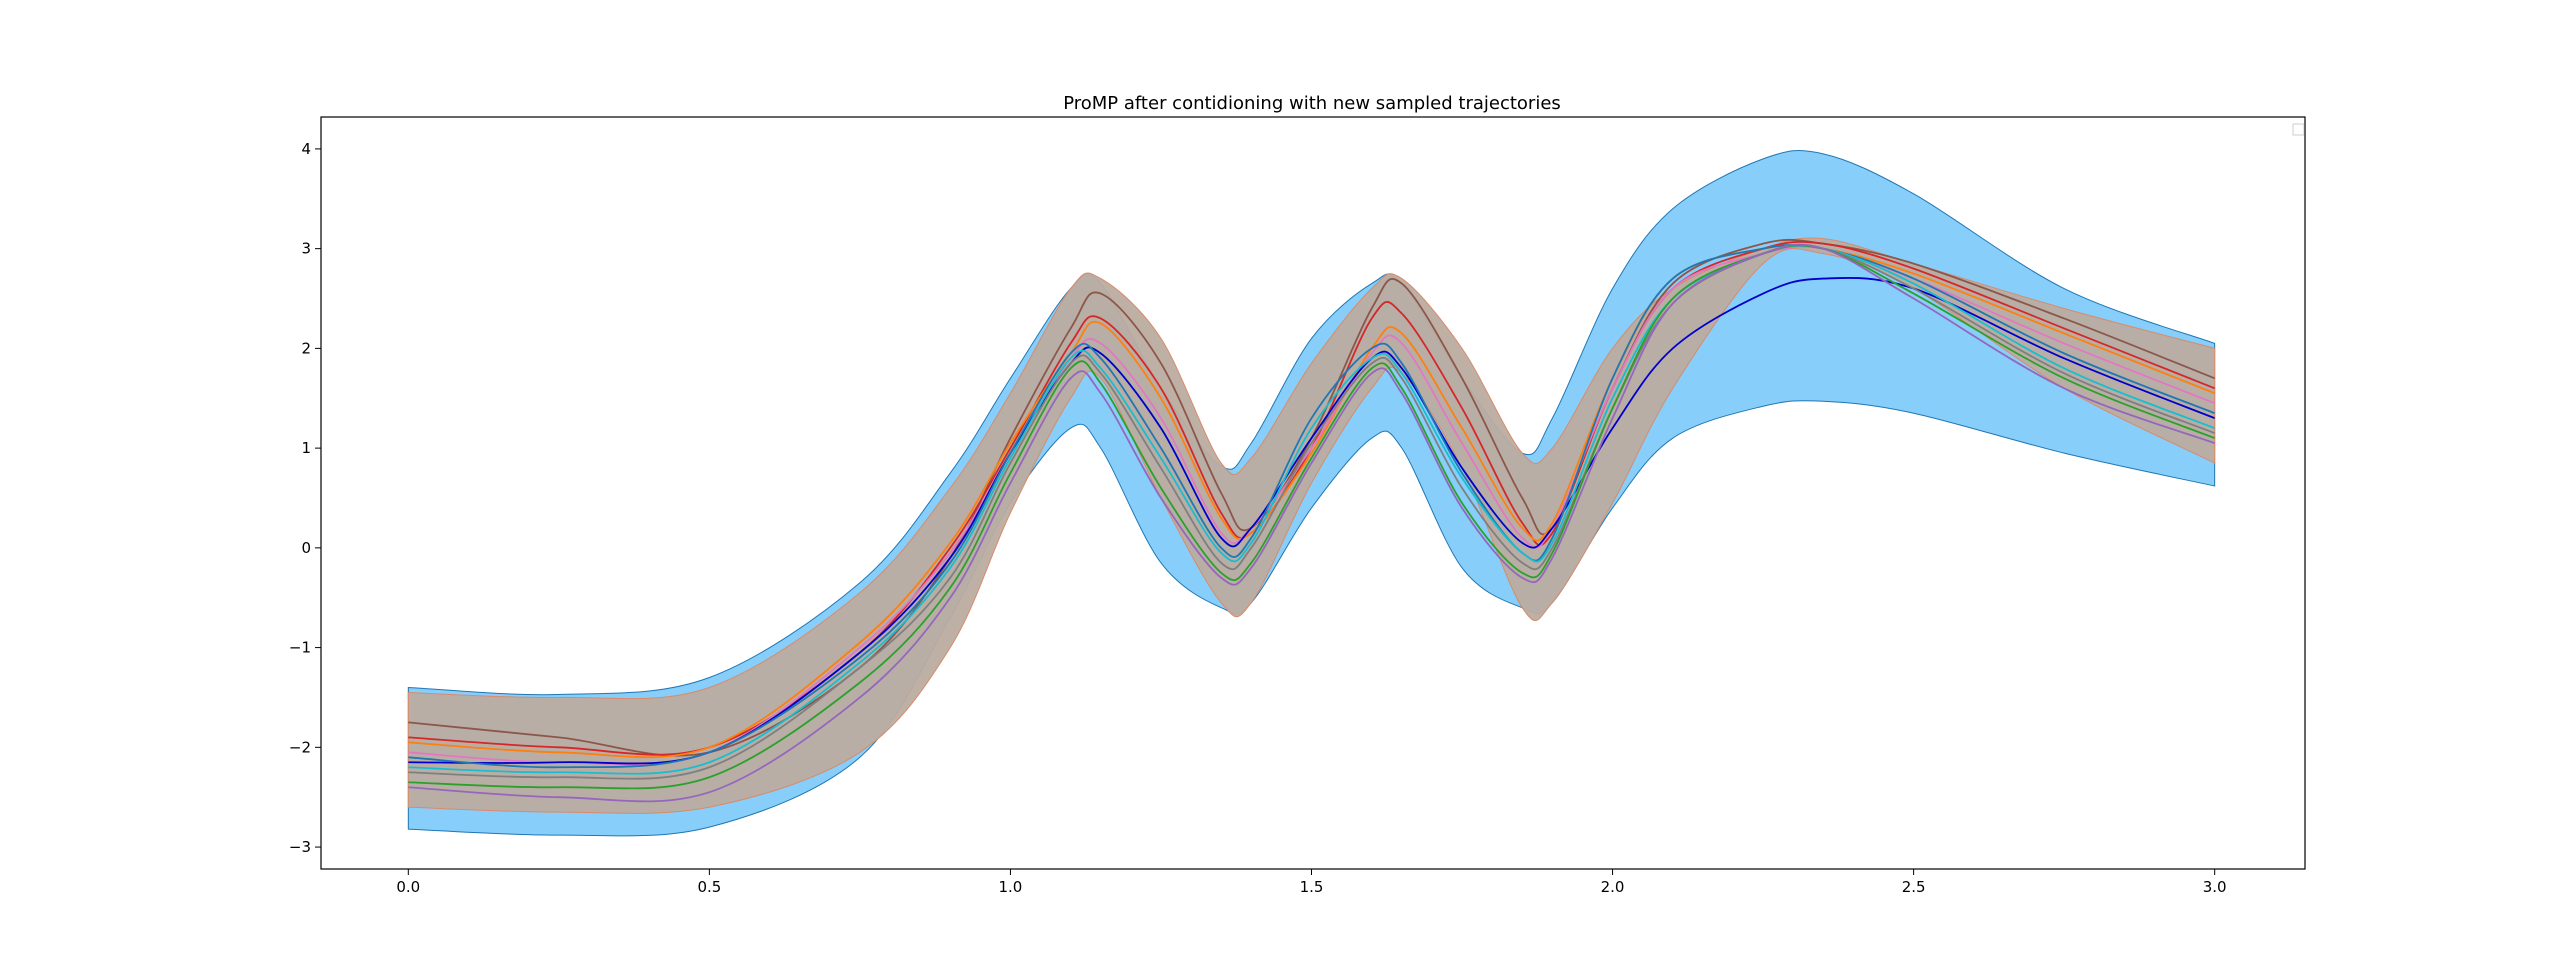 The image size is (2560, 977). Describe the element at coordinates (1613, 887) in the screenshot. I see `x-tick-label: 2.0` at that location.